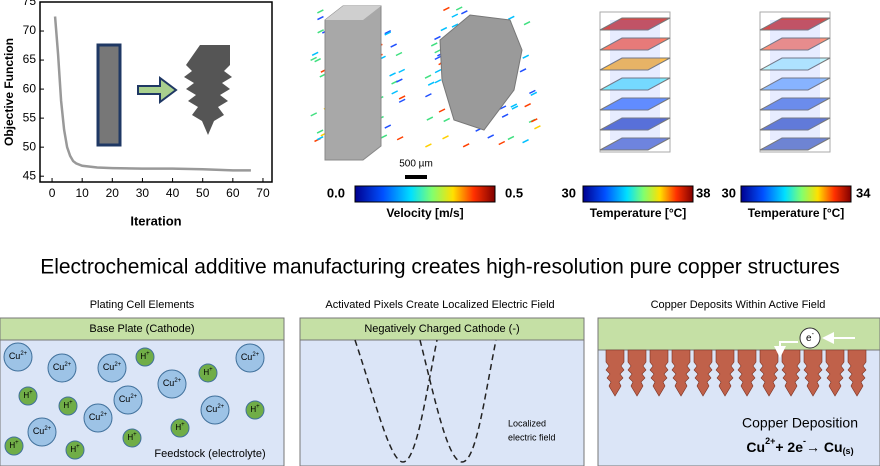 Image resolution: width=880 pixels, height=466 pixels. What do you see at coordinates (30, 59) in the screenshot?
I see `y-tick-label: 65` at bounding box center [30, 59].